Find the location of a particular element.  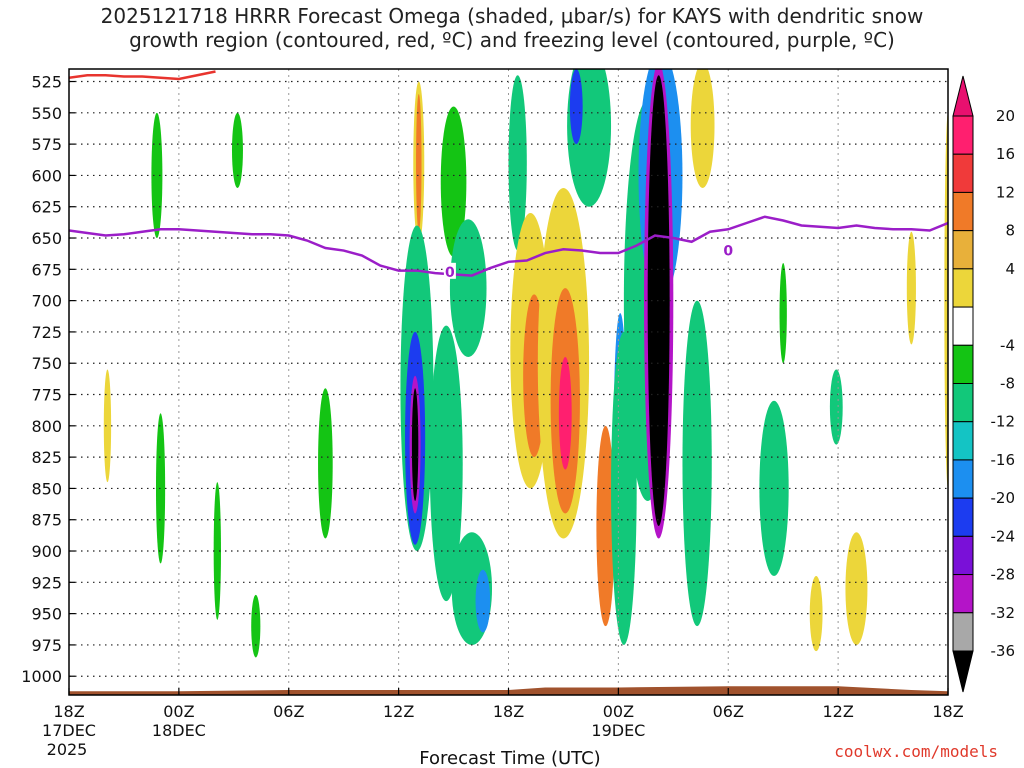

x-tick-date-6: 18DEC is located at coordinates (179, 730).